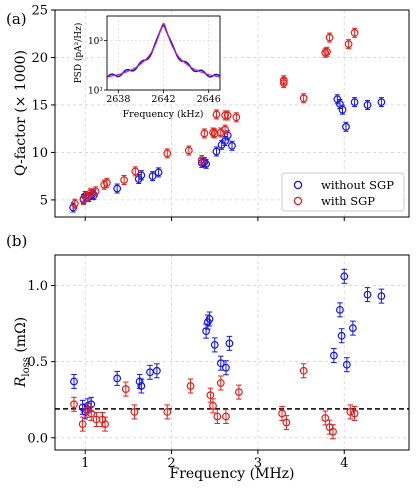 The height and width of the screenshot is (489, 416). What do you see at coordinates (37, 286) in the screenshot?
I see `panel-b-y-tick-label: 1.0` at bounding box center [37, 286].